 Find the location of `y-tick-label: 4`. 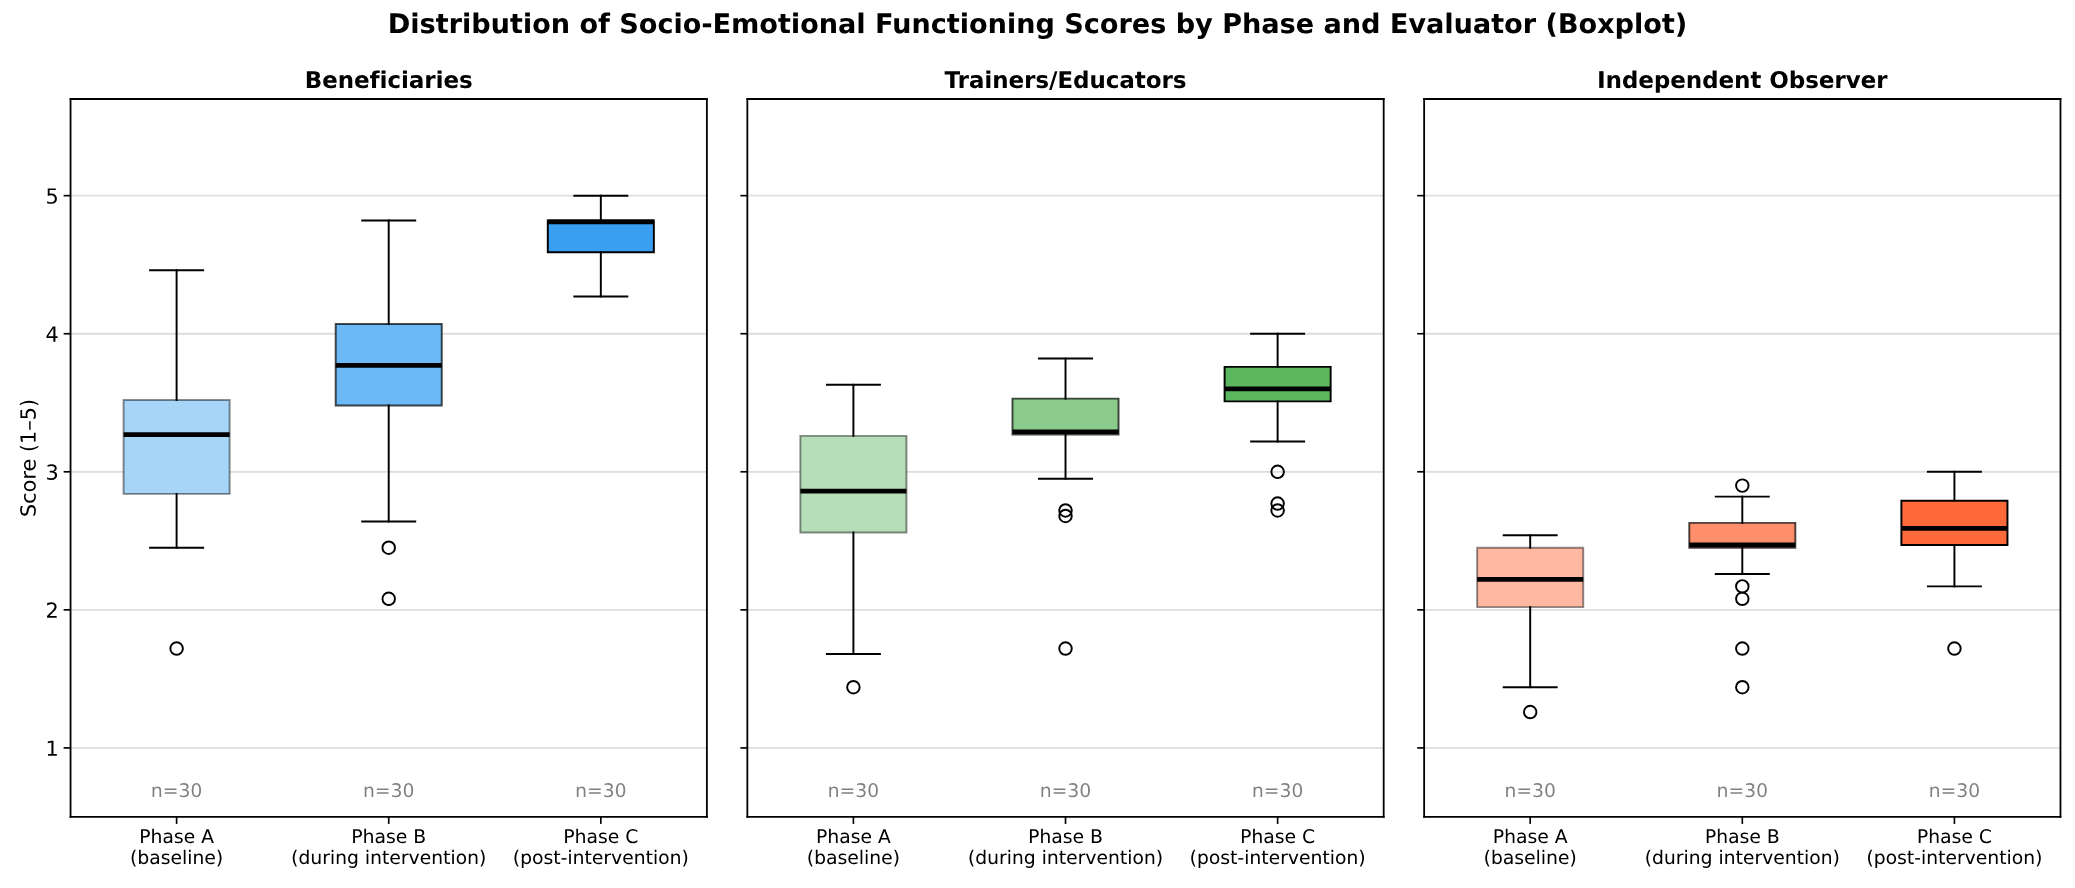

y-tick-label: 4 is located at coordinates (52, 334).